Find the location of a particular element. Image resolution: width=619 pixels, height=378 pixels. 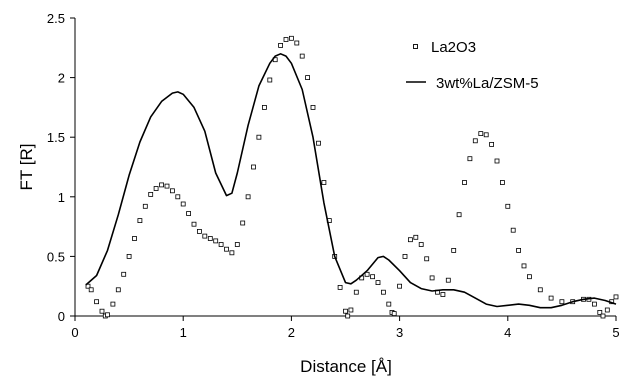

y-ticks: 0 0.5 1 1.5 2 2.5 is located at coordinates (61, 167).